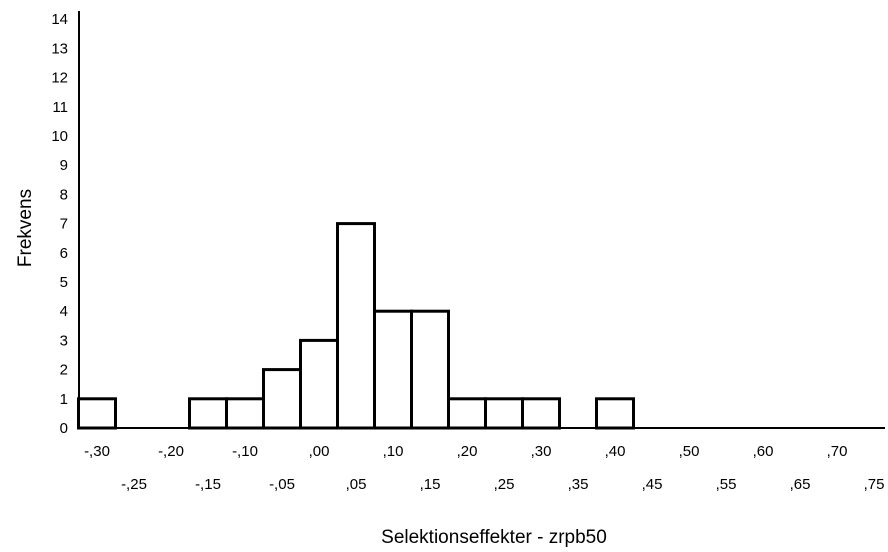 This screenshot has height=552, width=888. I want to click on x-tick-label: ,75, so click(874, 484).